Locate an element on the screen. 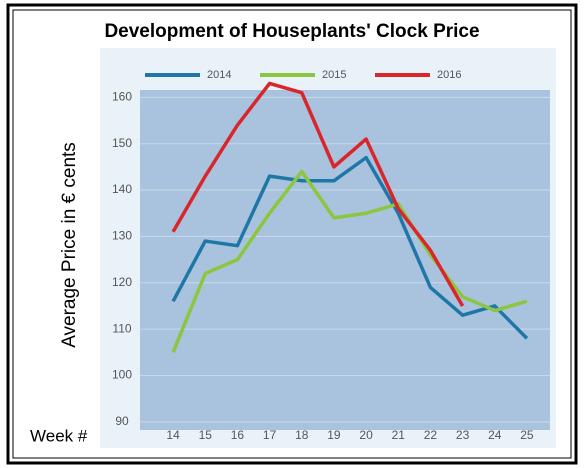 The width and height of the screenshot is (586, 468). x-tick-label: 20 is located at coordinates (366, 435).